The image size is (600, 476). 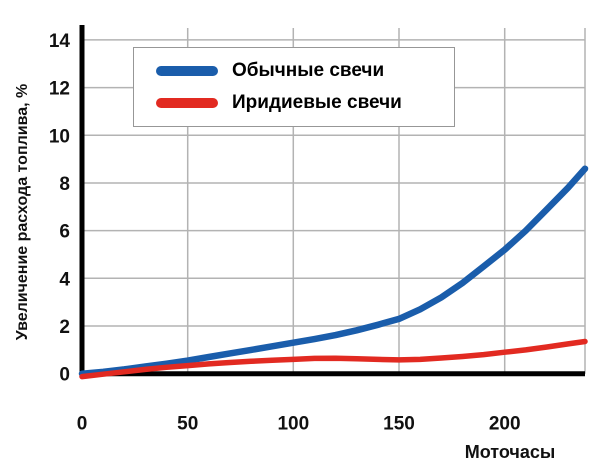 What do you see at coordinates (293, 424) in the screenshot?
I see `x-tick-label: 100` at bounding box center [293, 424].